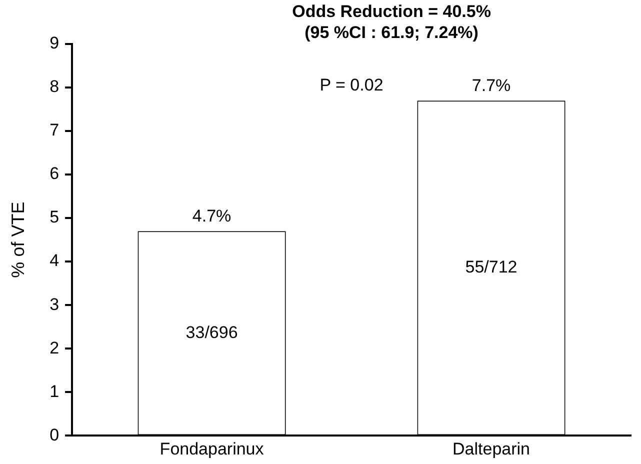 This screenshot has width=641, height=464. I want to click on x-tick-label: Fondaparinux, so click(212, 448).